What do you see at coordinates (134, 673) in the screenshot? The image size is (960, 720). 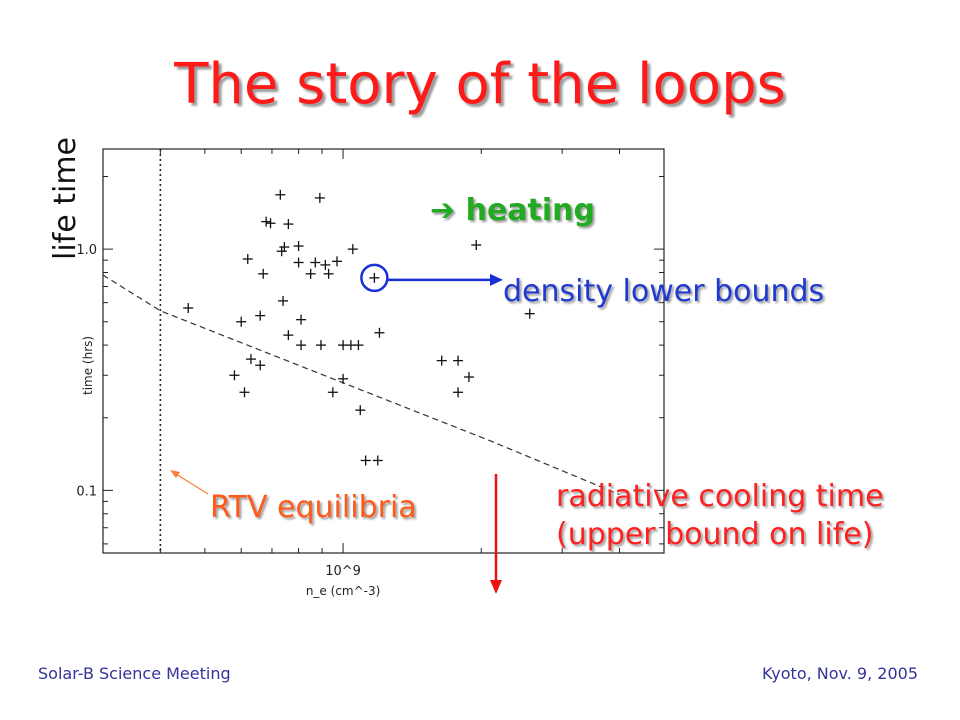 I see `footer-meeting: Solar-B Science Meeting` at bounding box center [134, 673].